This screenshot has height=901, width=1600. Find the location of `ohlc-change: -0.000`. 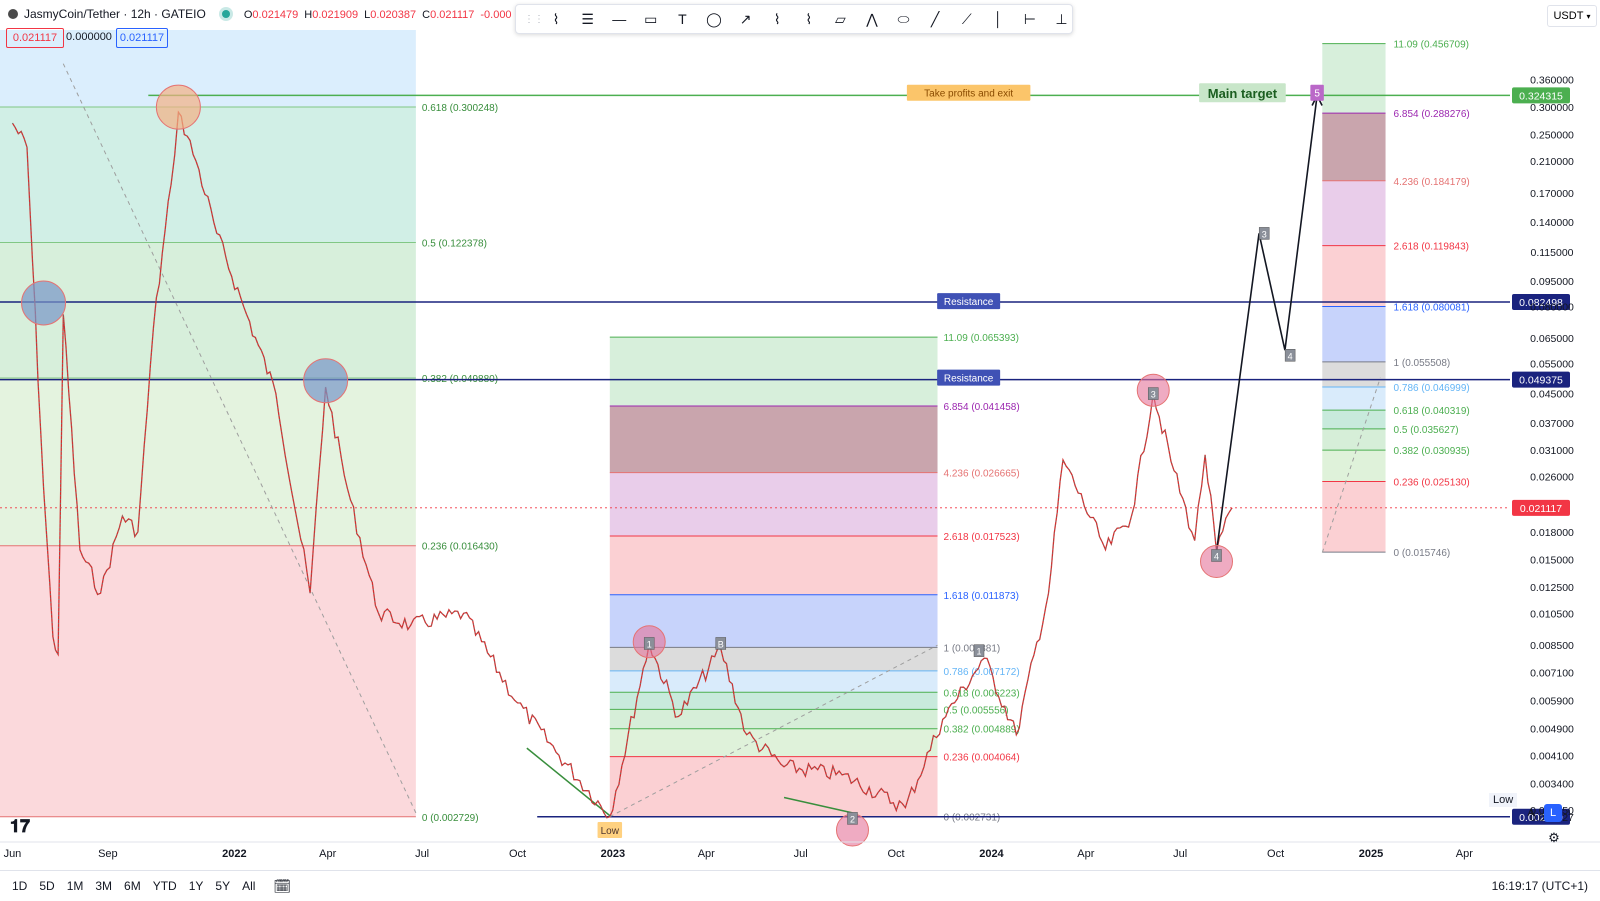

ohlc-change: -0.000 is located at coordinates (496, 15).